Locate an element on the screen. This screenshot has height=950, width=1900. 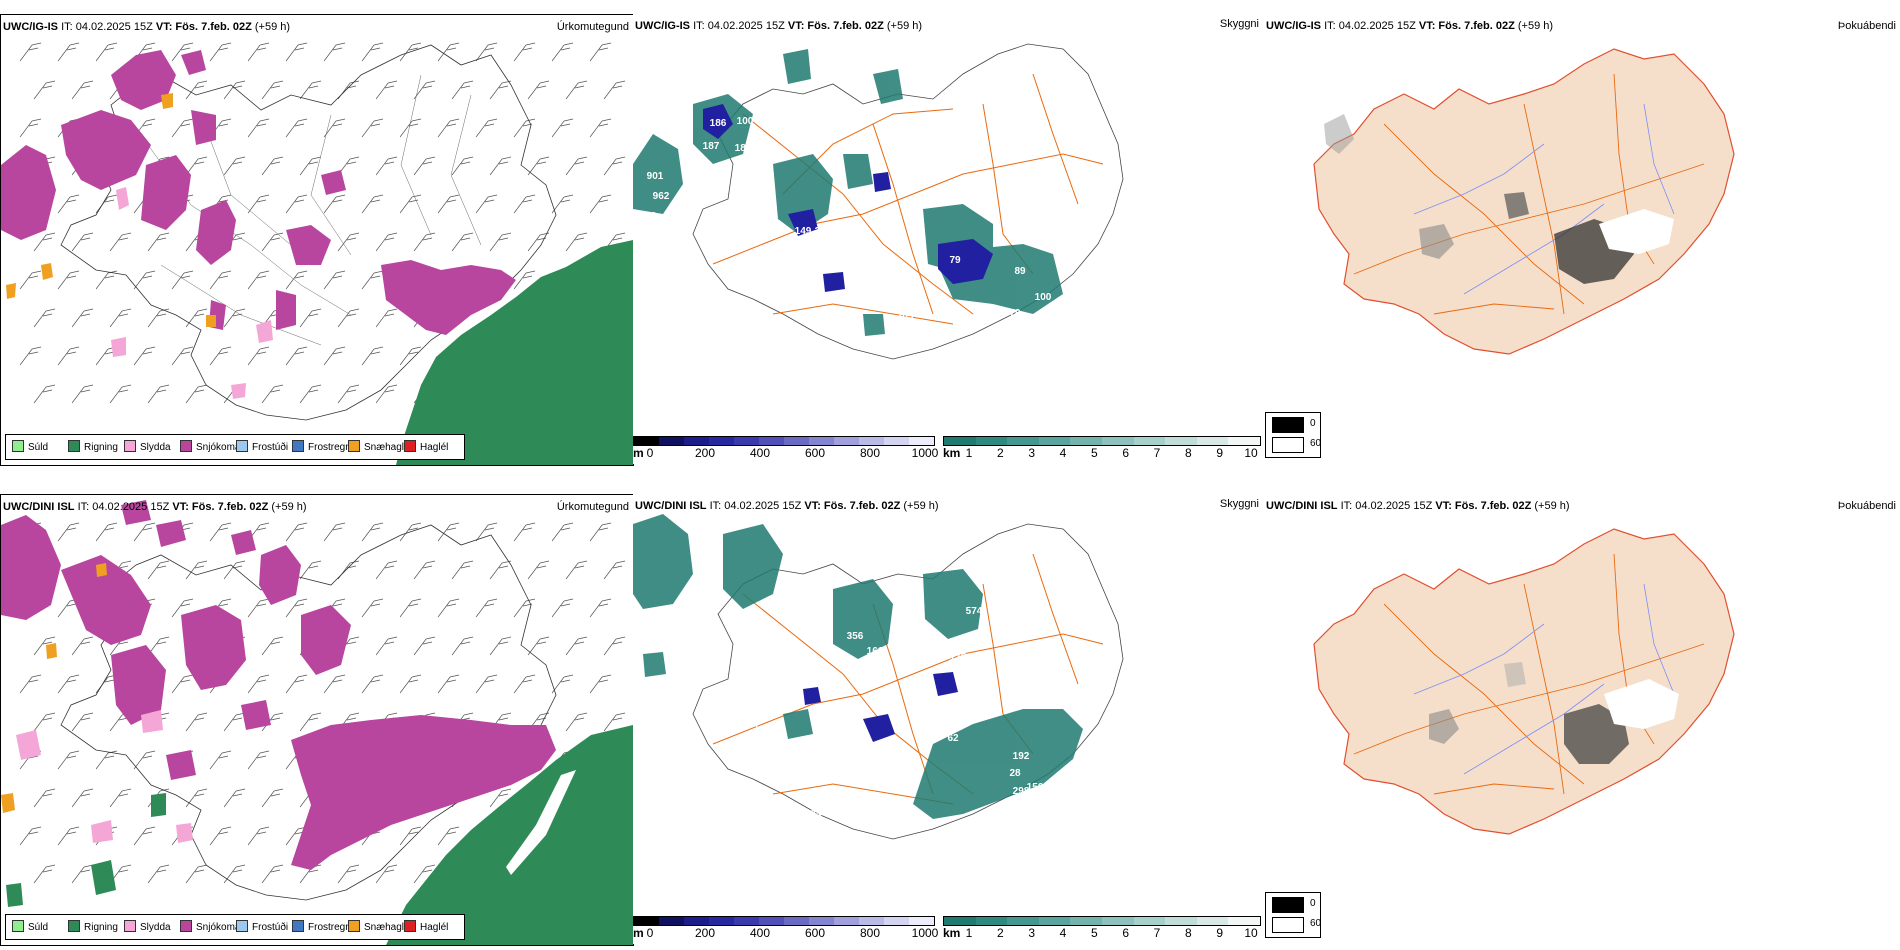
visibility-label: 28 is located at coordinates (1015, 773).